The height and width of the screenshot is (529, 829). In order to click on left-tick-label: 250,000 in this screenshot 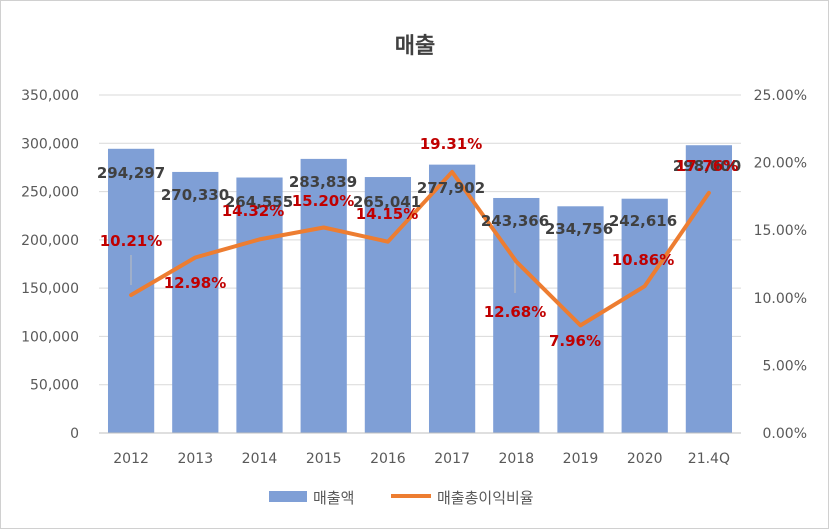, I will do `click(50, 193)`.